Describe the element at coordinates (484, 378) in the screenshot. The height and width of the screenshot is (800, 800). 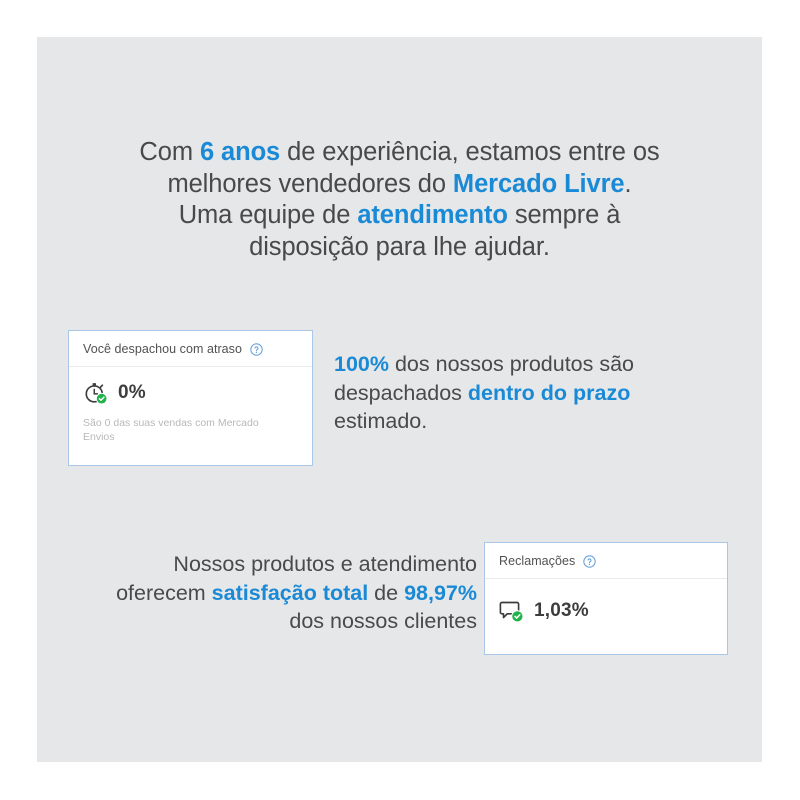
I see `text-prazo-mid: dos nossos produtos são despachados` at that location.